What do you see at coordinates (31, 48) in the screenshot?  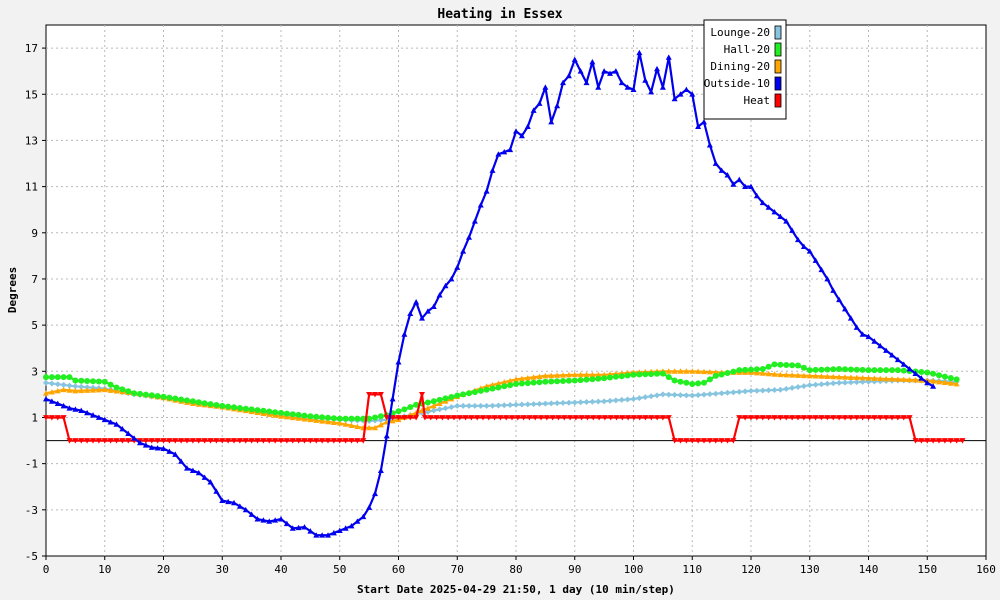 I see `y-tick-label: 17` at bounding box center [31, 48].